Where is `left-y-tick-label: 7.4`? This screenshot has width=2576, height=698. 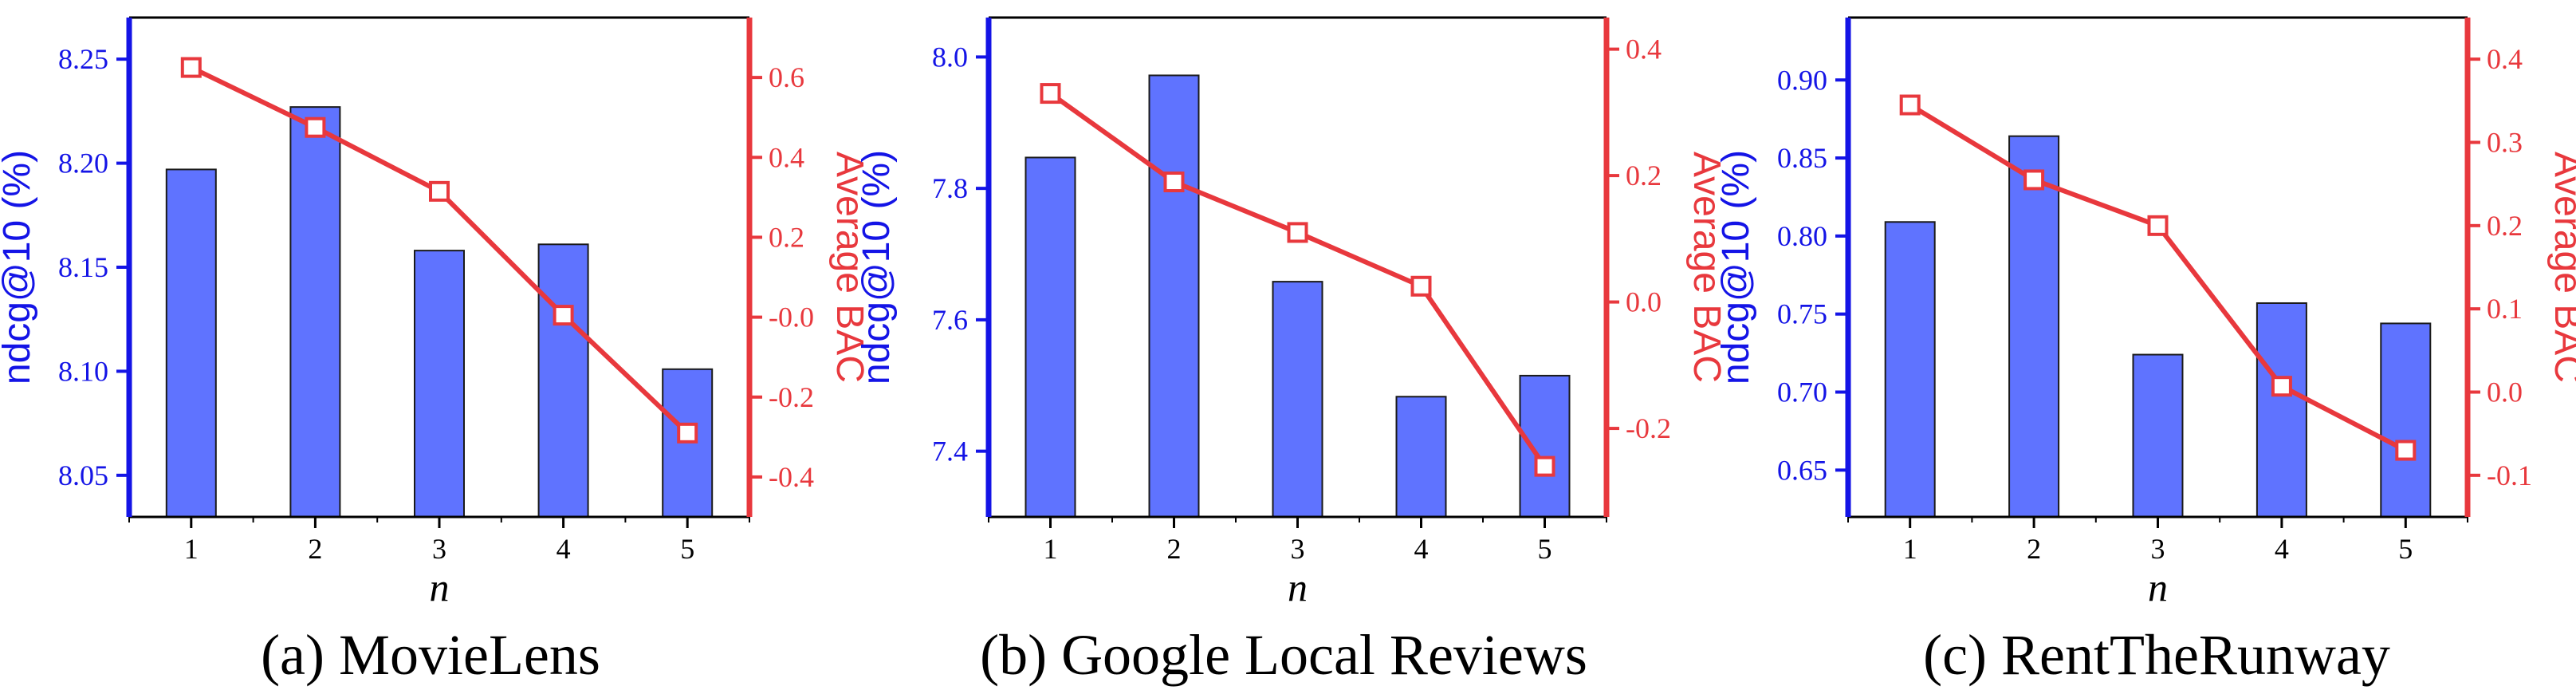
left-y-tick-label: 7.4 is located at coordinates (950, 452).